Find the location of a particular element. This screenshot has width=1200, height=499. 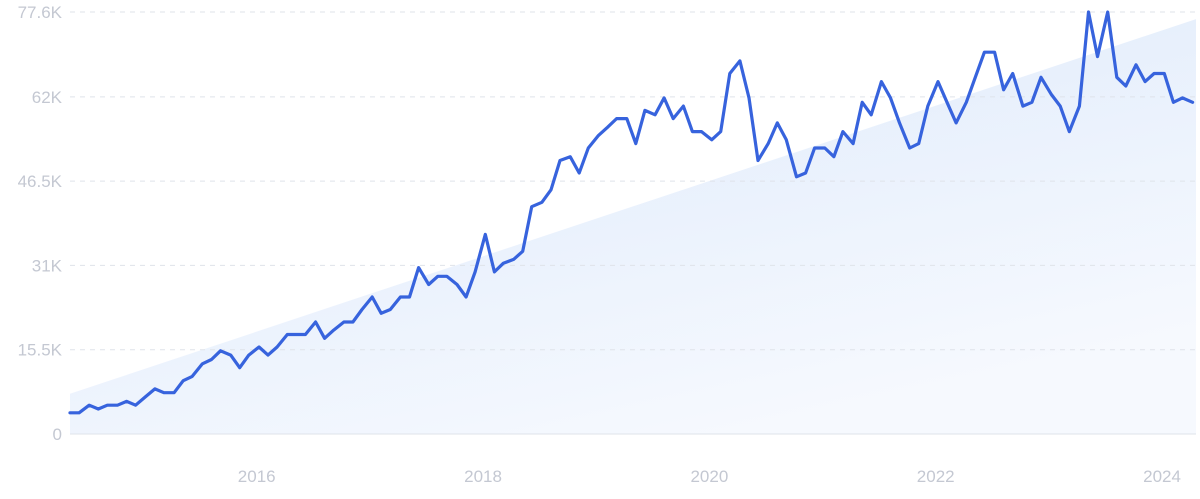

y-tick-label: 62K is located at coordinates (47, 97).